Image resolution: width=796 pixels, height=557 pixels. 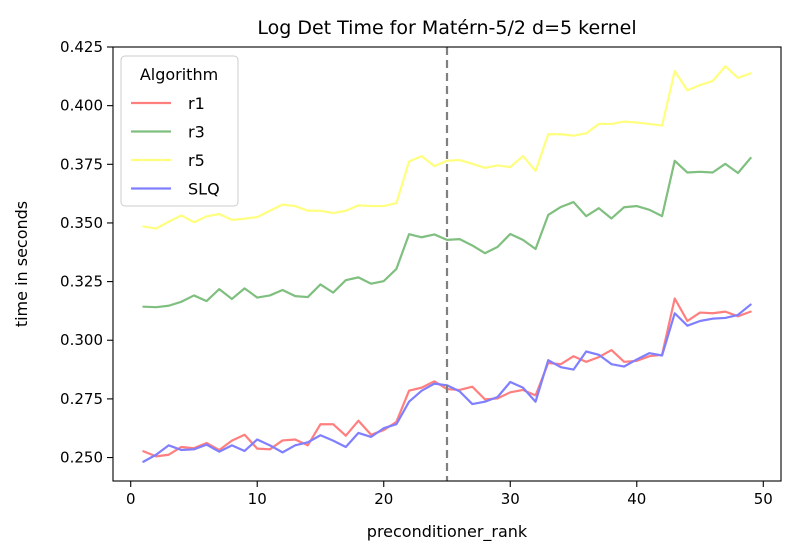 I want to click on legend-label-SLQ: SLQ, so click(x=204, y=189).